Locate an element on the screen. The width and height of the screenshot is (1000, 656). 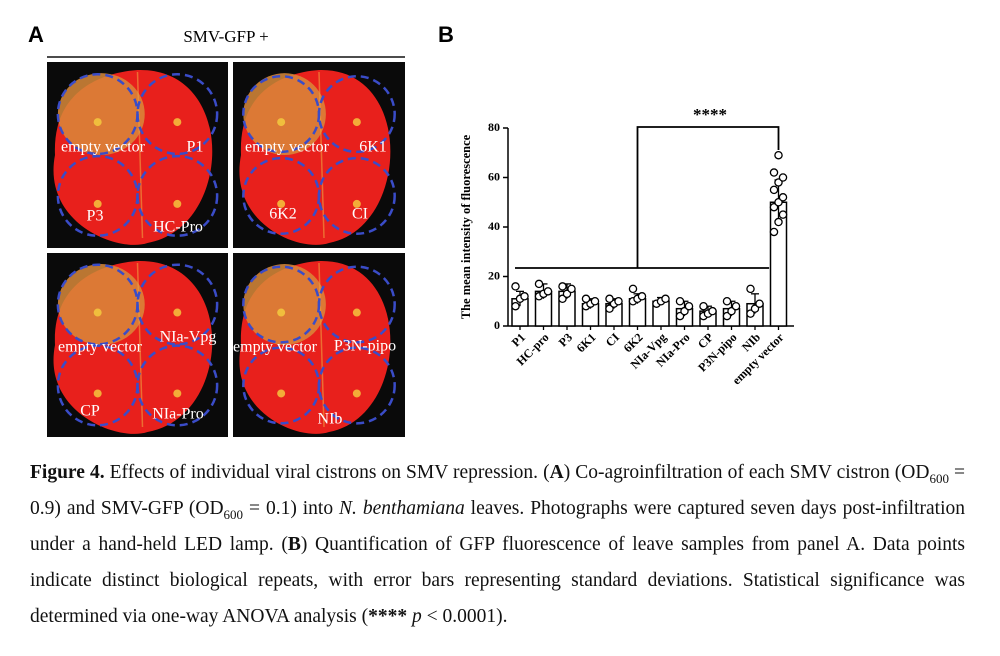
y-axis-label: The mean intensity of fluorescence is located at coordinates (466, 226).